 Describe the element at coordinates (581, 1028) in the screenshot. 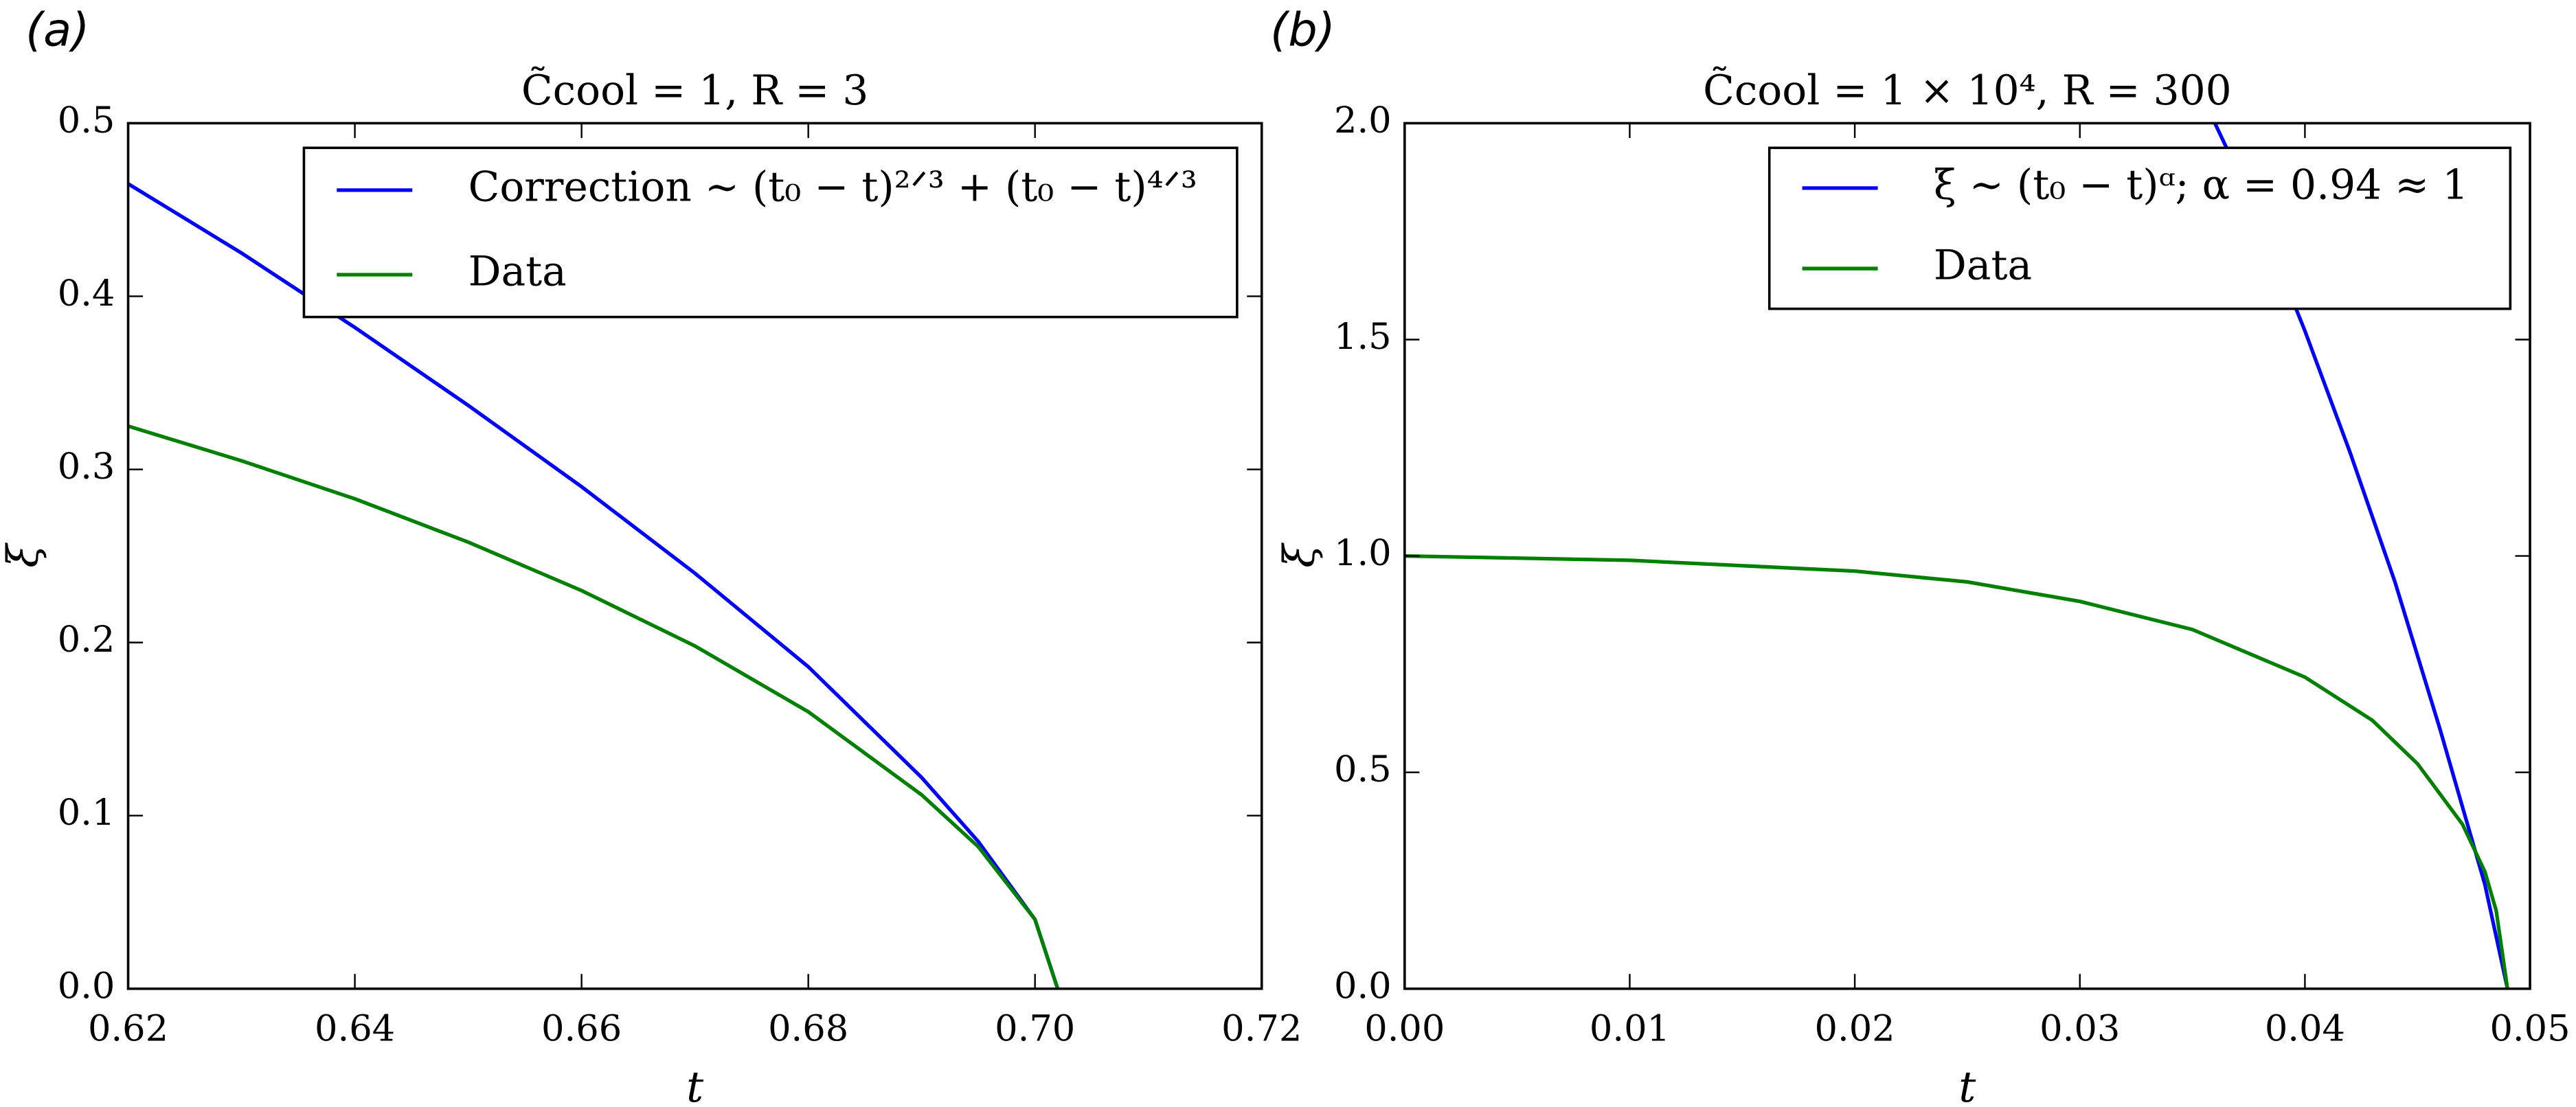

I see `x-tick-label: 0.66` at that location.